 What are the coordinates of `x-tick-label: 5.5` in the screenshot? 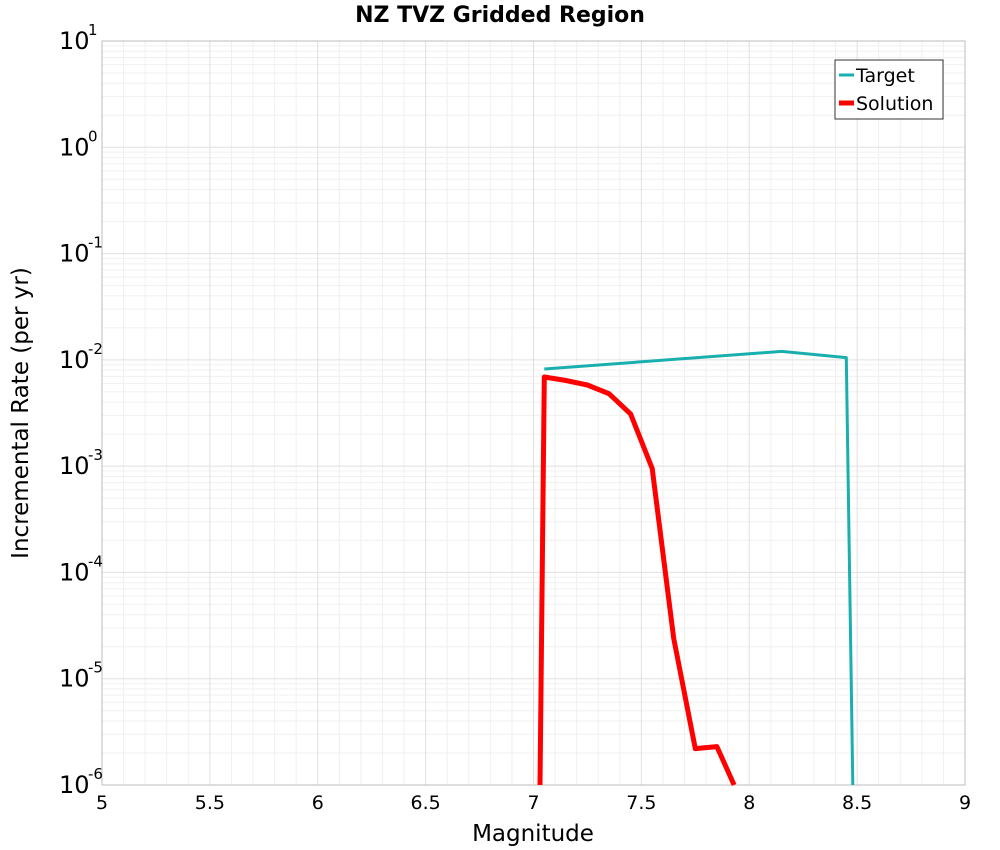 It's located at (210, 803).